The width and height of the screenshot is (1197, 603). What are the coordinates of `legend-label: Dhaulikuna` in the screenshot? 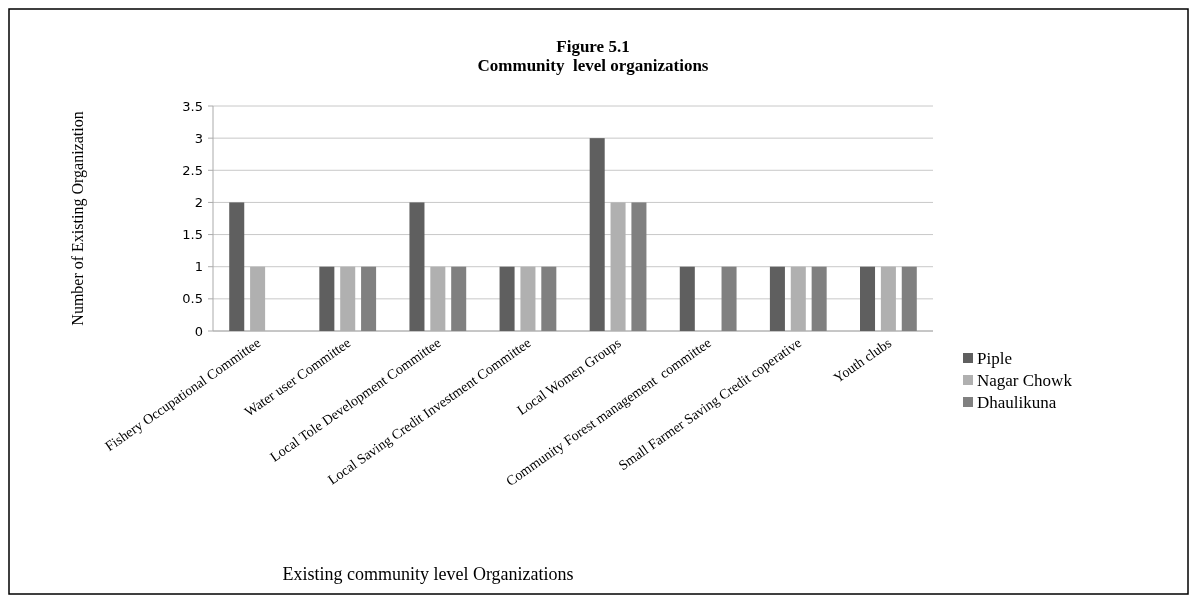 It's located at (1017, 402).